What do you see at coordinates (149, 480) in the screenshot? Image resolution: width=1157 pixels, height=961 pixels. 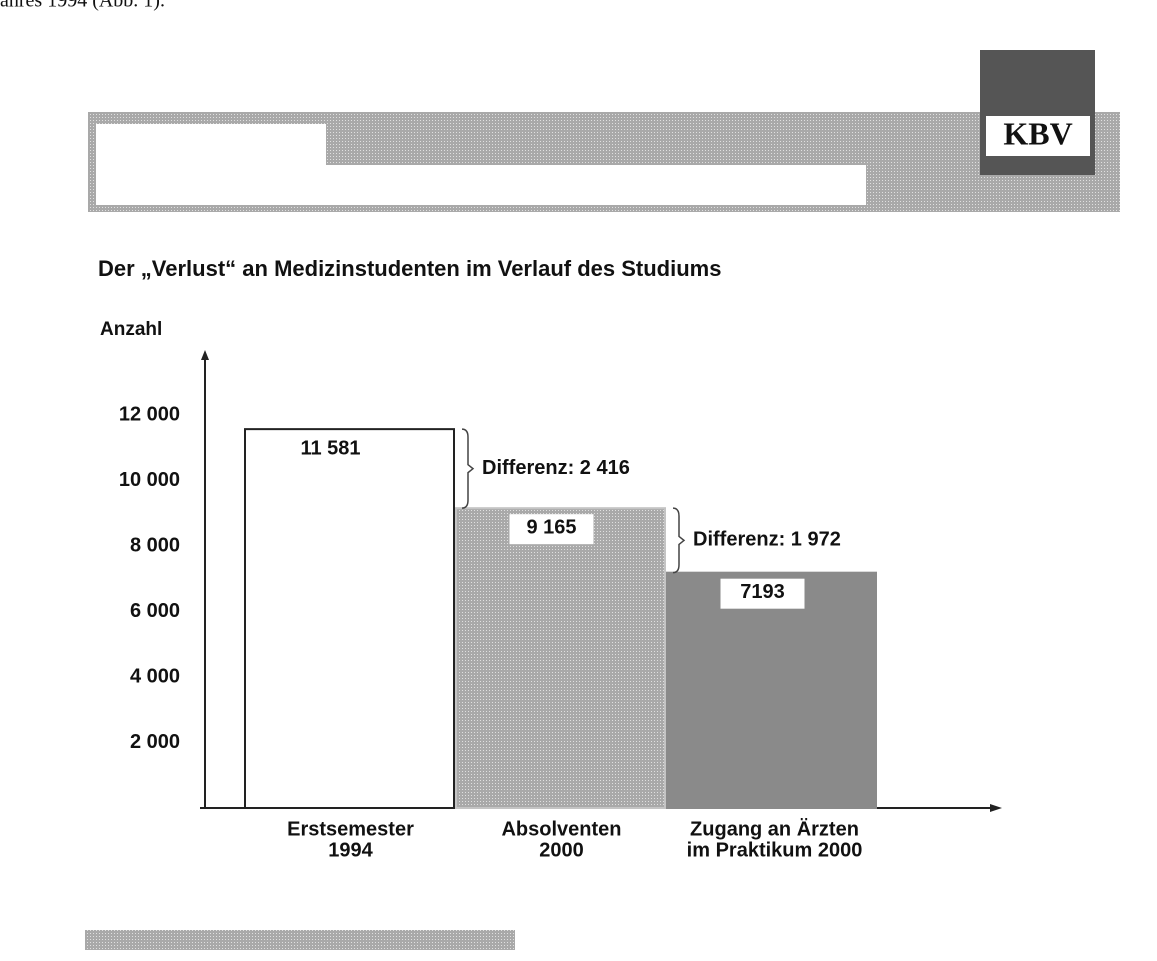 I see `y-tick-label: 10 000` at bounding box center [149, 480].